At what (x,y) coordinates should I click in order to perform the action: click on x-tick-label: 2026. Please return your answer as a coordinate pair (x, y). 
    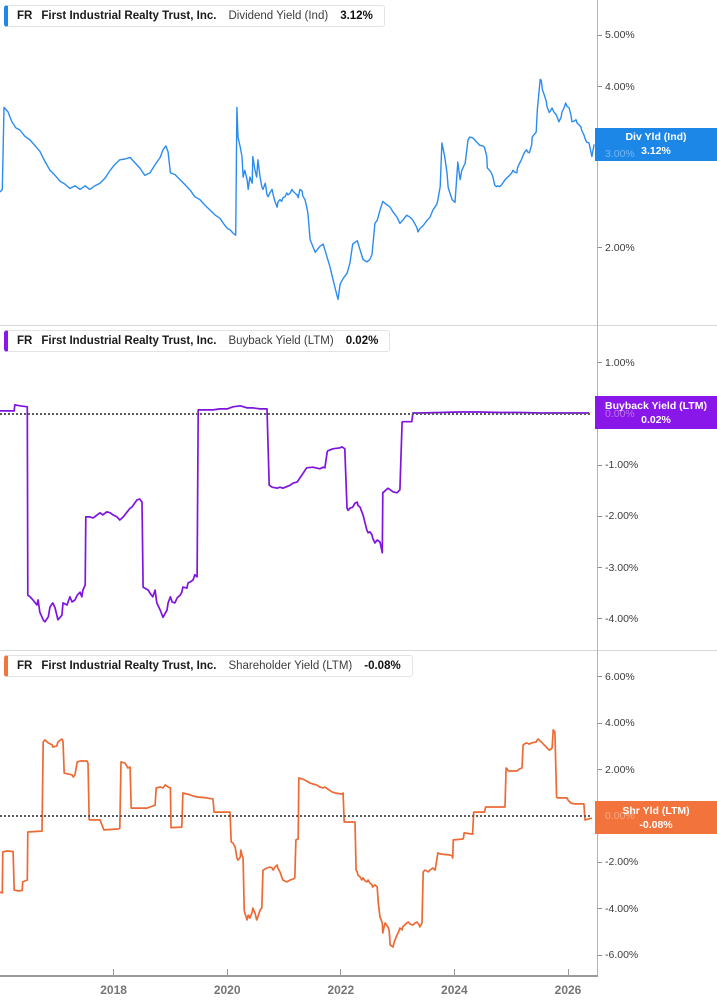
    Looking at the image, I should click on (568, 990).